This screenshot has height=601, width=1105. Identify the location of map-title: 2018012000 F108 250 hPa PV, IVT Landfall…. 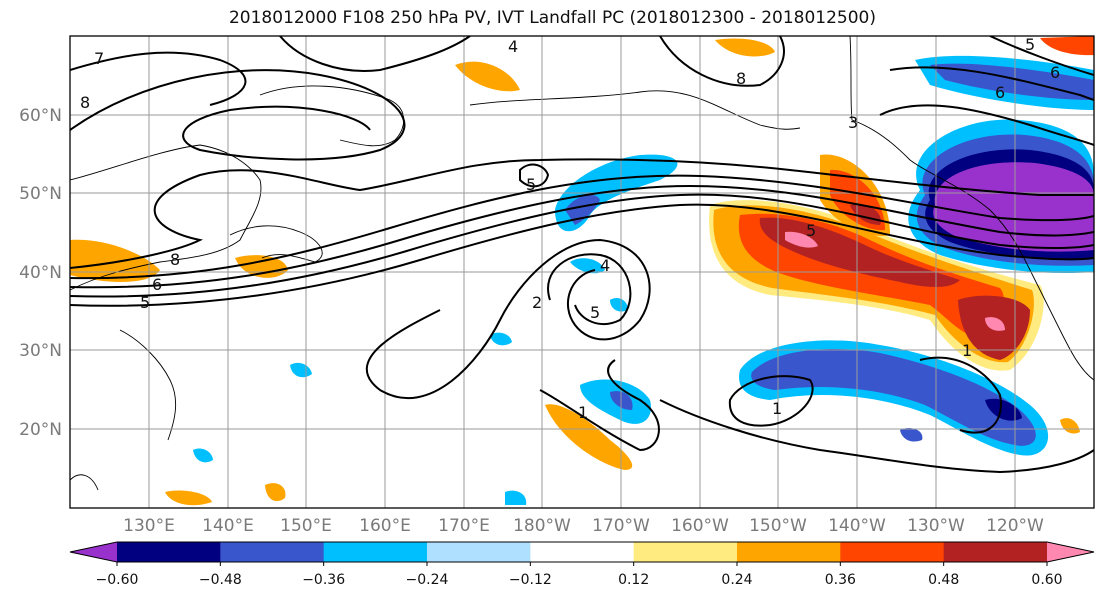
(552, 18).